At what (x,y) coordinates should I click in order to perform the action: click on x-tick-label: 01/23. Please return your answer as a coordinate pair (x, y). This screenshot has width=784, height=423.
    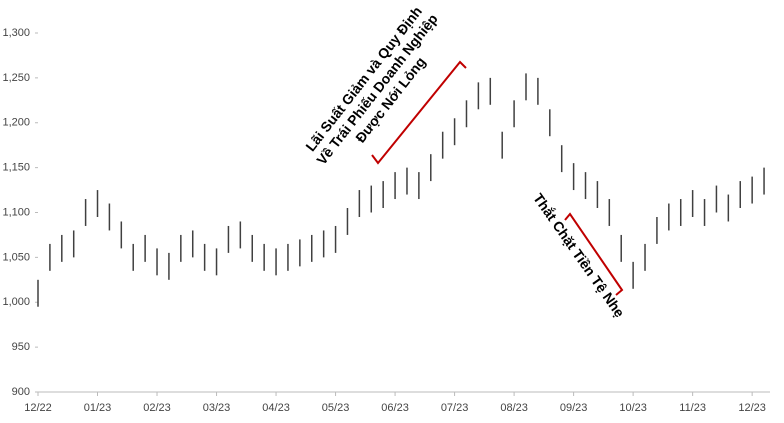
    Looking at the image, I should click on (98, 408).